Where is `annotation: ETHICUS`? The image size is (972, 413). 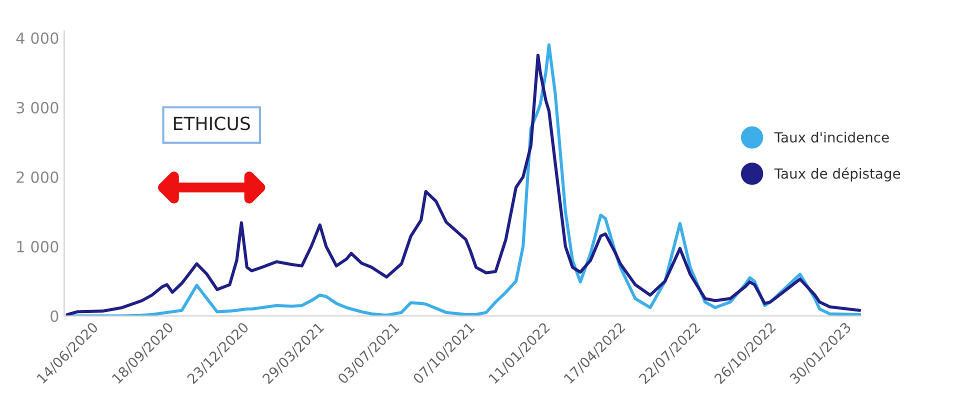
annotation: ETHICUS is located at coordinates (212, 123).